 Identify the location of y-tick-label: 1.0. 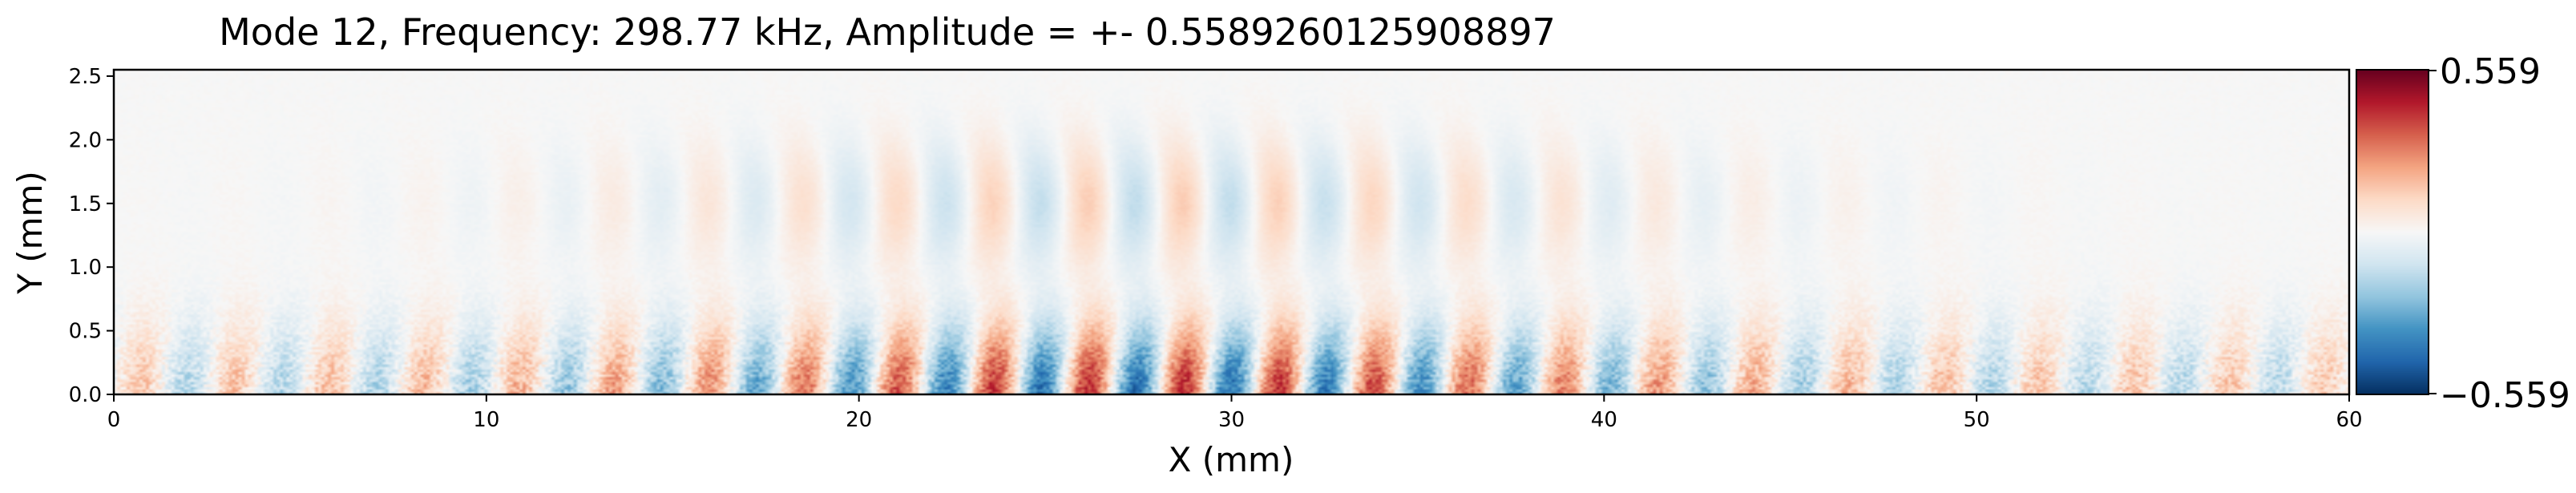
(86, 268).